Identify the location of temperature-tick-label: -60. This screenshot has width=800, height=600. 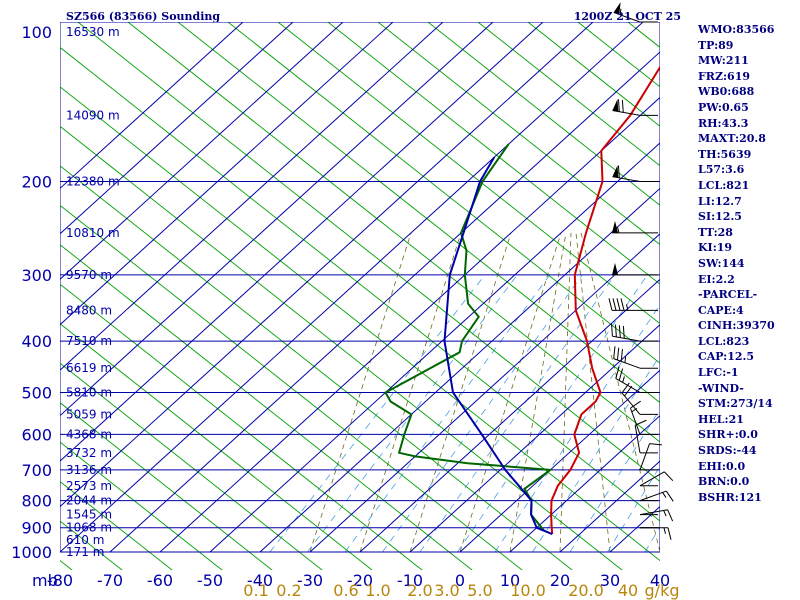
(160, 580).